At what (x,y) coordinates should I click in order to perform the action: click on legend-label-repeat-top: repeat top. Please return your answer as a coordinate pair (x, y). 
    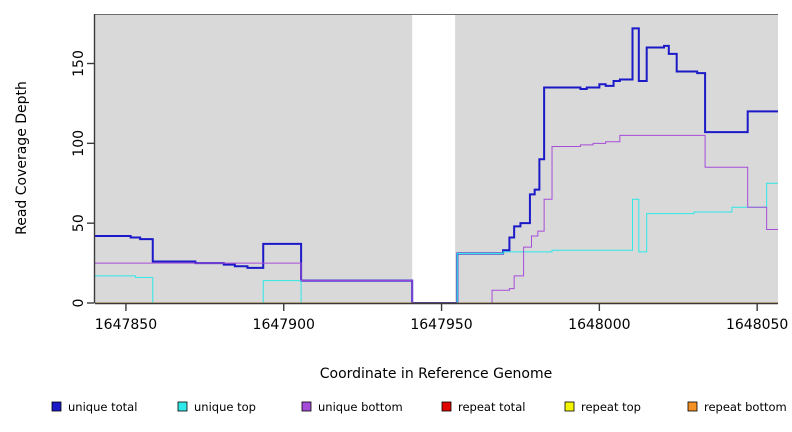
    Looking at the image, I should click on (611, 407).